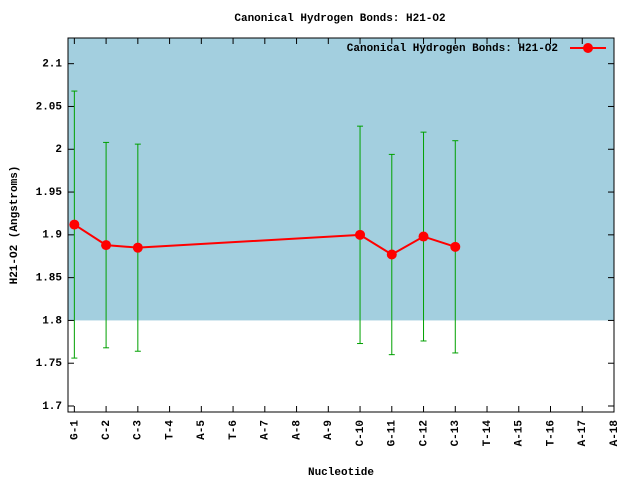 The image size is (640, 480). Describe the element at coordinates (49, 193) in the screenshot. I see `y-tick-label: 1.95` at that location.